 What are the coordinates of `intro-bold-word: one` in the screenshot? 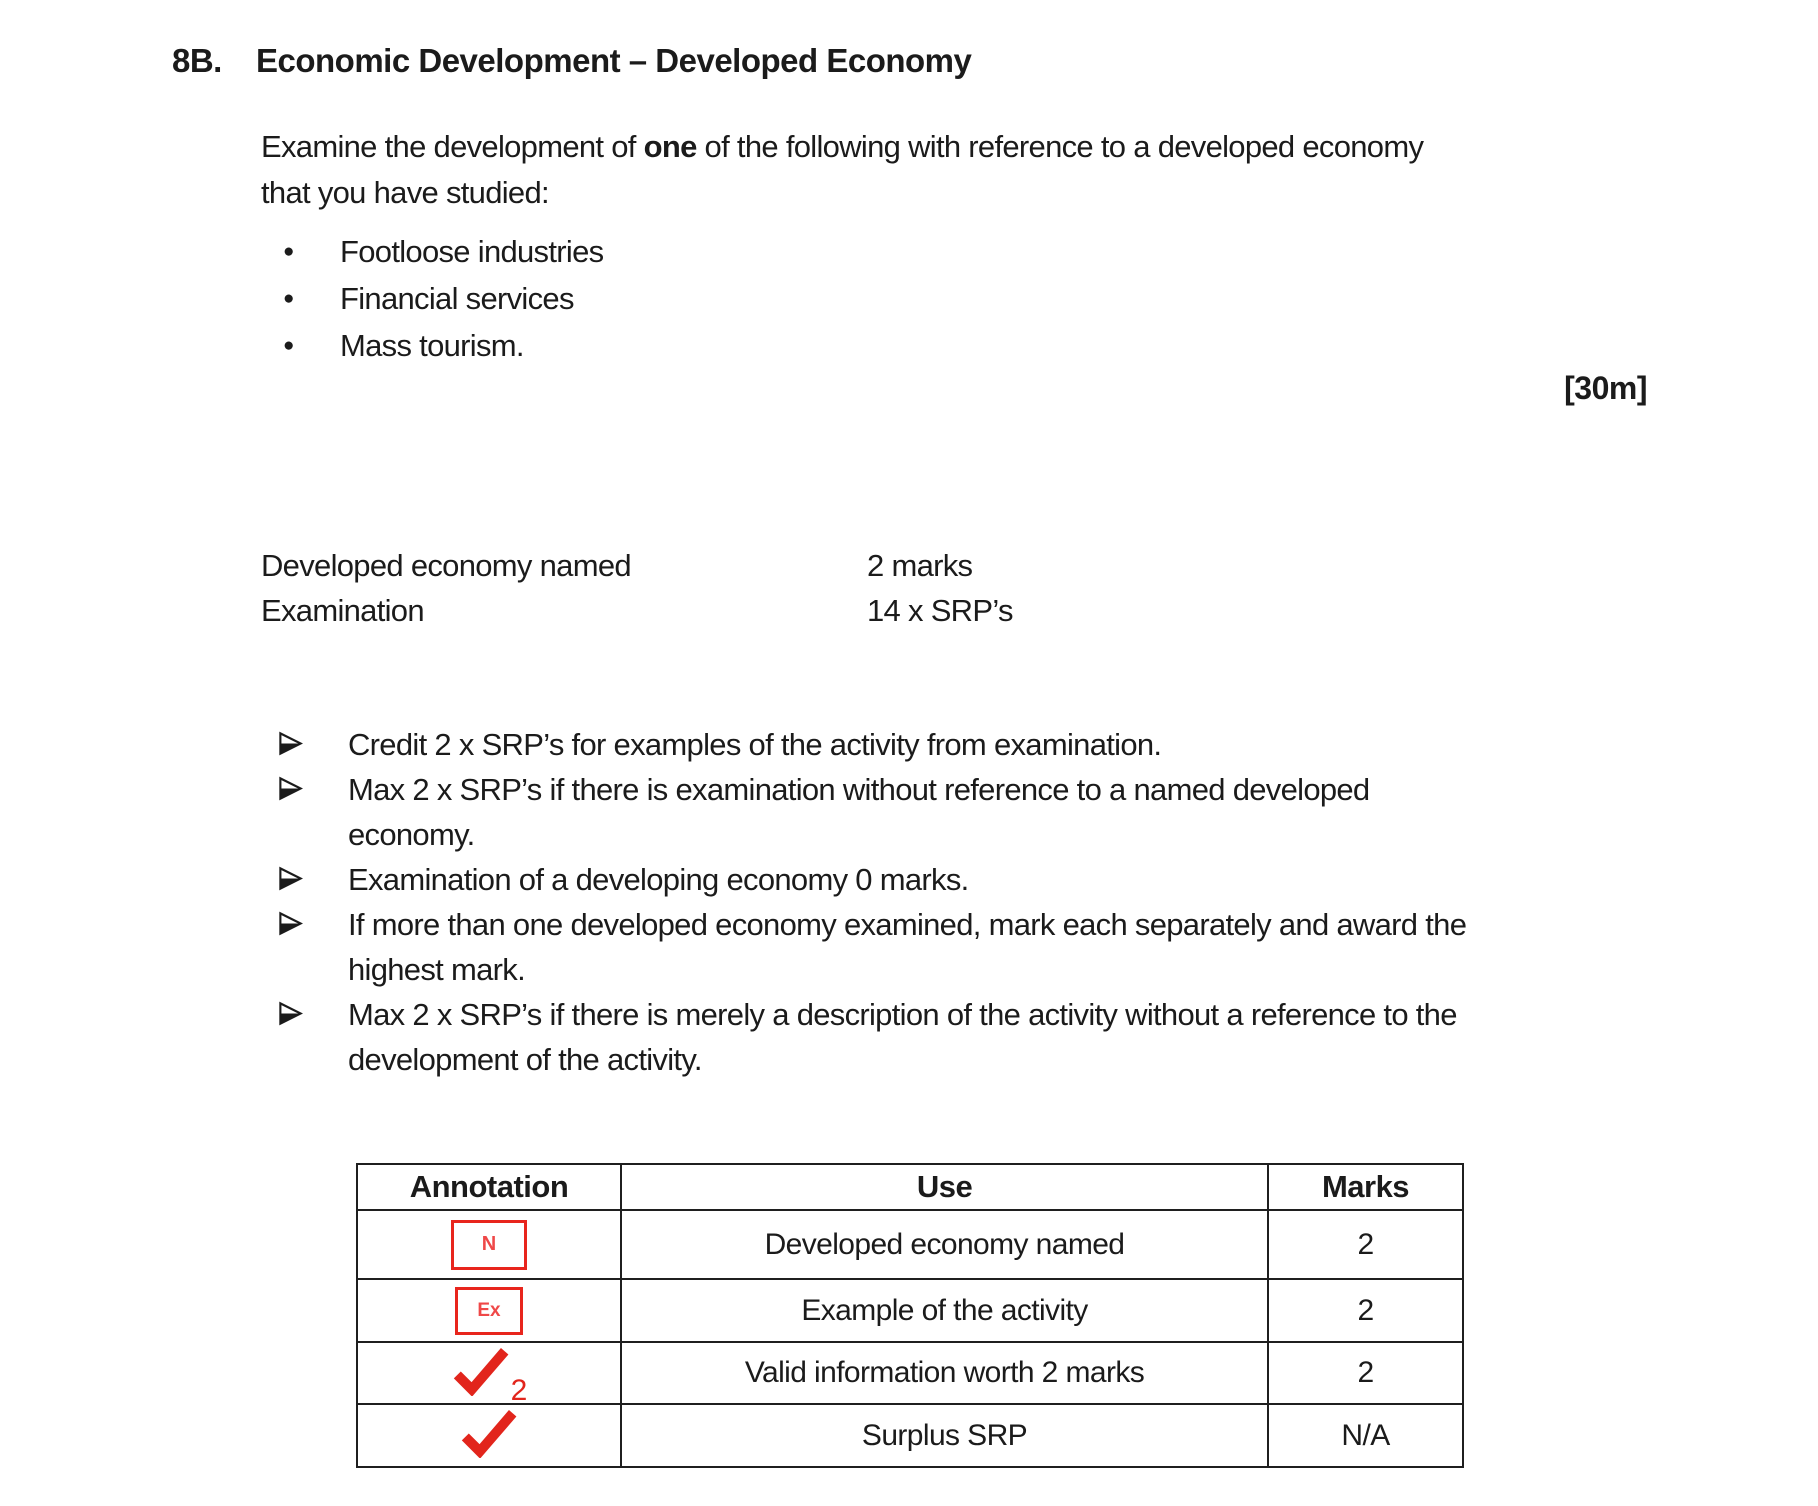 It's located at (670, 146).